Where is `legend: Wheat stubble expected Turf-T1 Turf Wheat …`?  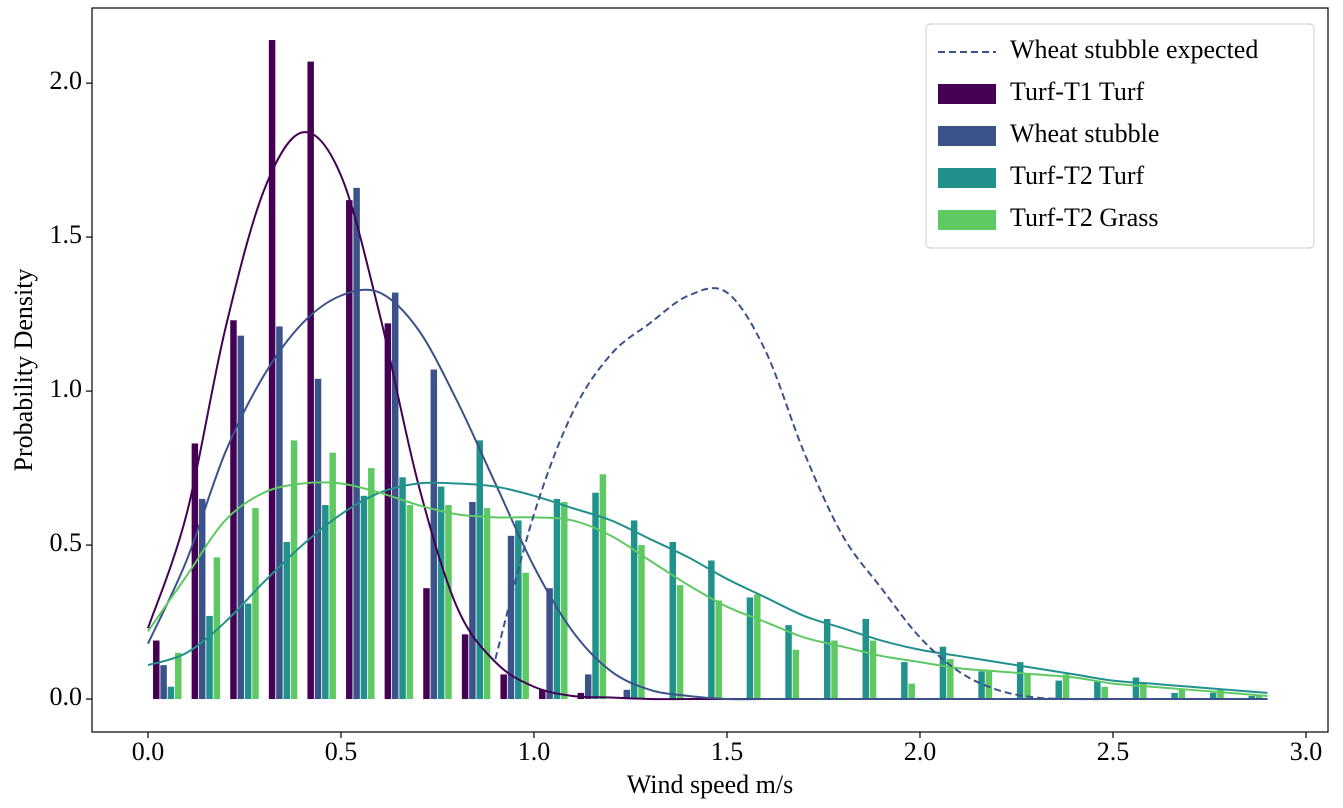 legend: Wheat stubble expected Turf-T1 Turf Wheat … is located at coordinates (1120, 136).